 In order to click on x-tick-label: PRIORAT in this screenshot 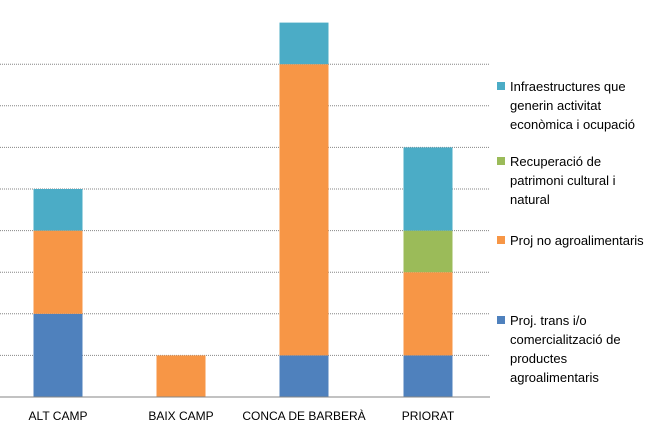, I will do `click(428, 416)`.